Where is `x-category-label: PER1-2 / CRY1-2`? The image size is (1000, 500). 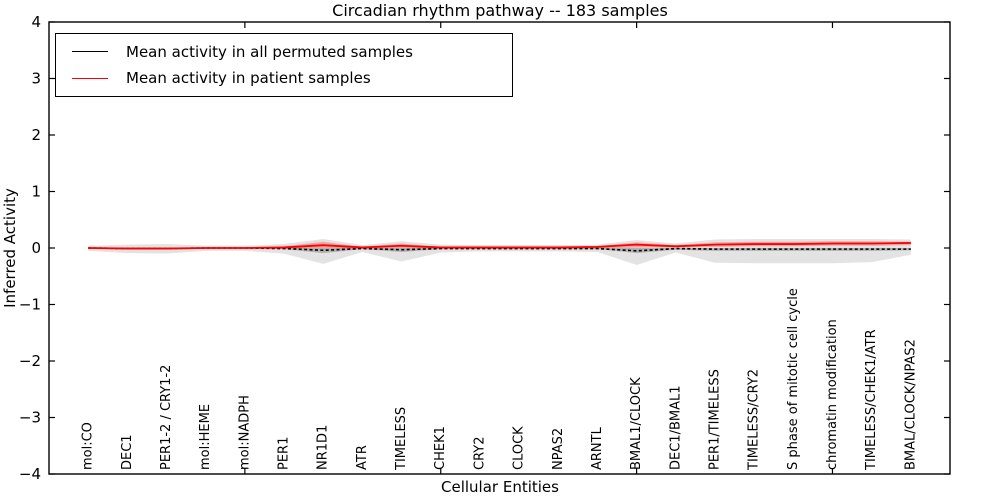
x-category-label: PER1-2 / CRY1-2 is located at coordinates (166, 417).